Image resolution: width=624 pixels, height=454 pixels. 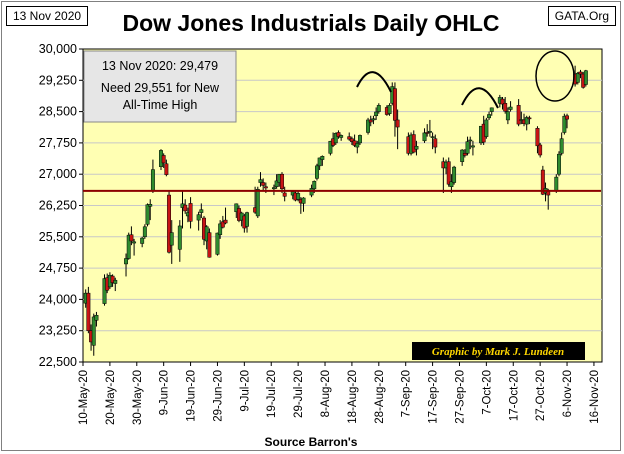 What do you see at coordinates (407, 393) in the screenshot?
I see `x-tick-label: 7-Sep-20` at bounding box center [407, 393].